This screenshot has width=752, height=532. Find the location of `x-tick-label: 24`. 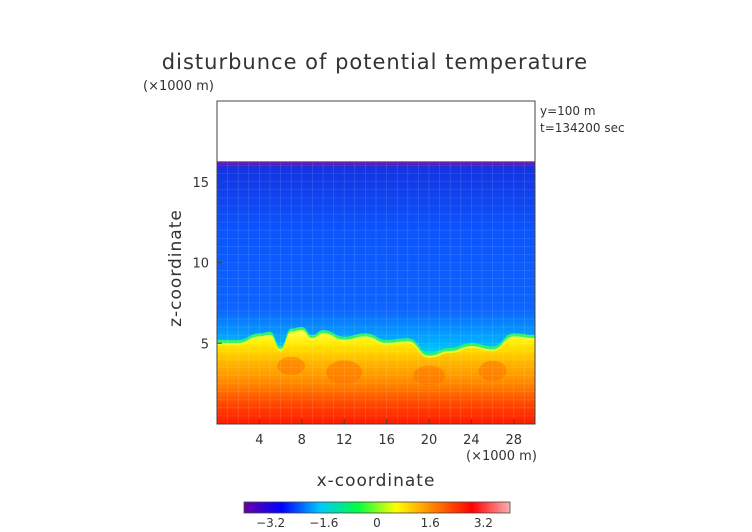

x-tick-label: 24 is located at coordinates (471, 440).